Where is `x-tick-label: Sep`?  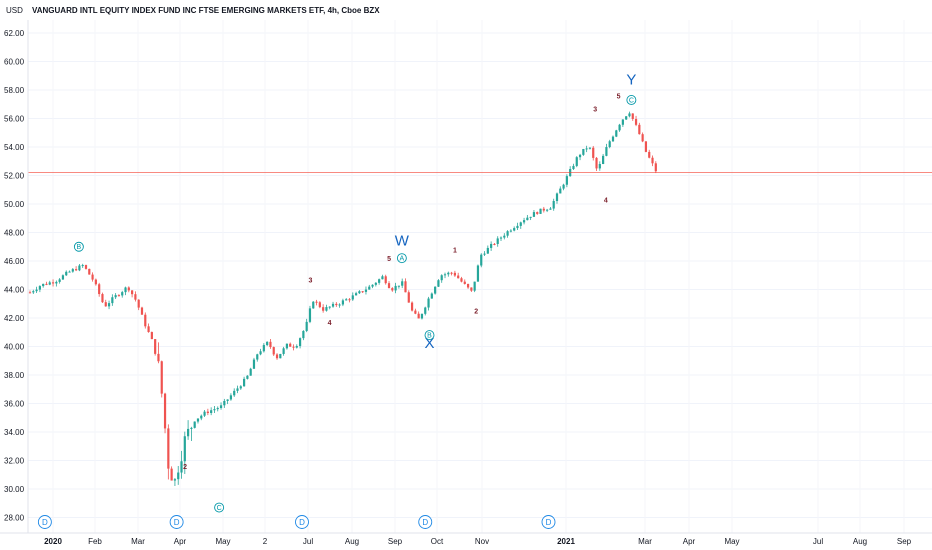 x-tick-label: Sep is located at coordinates (395, 541).